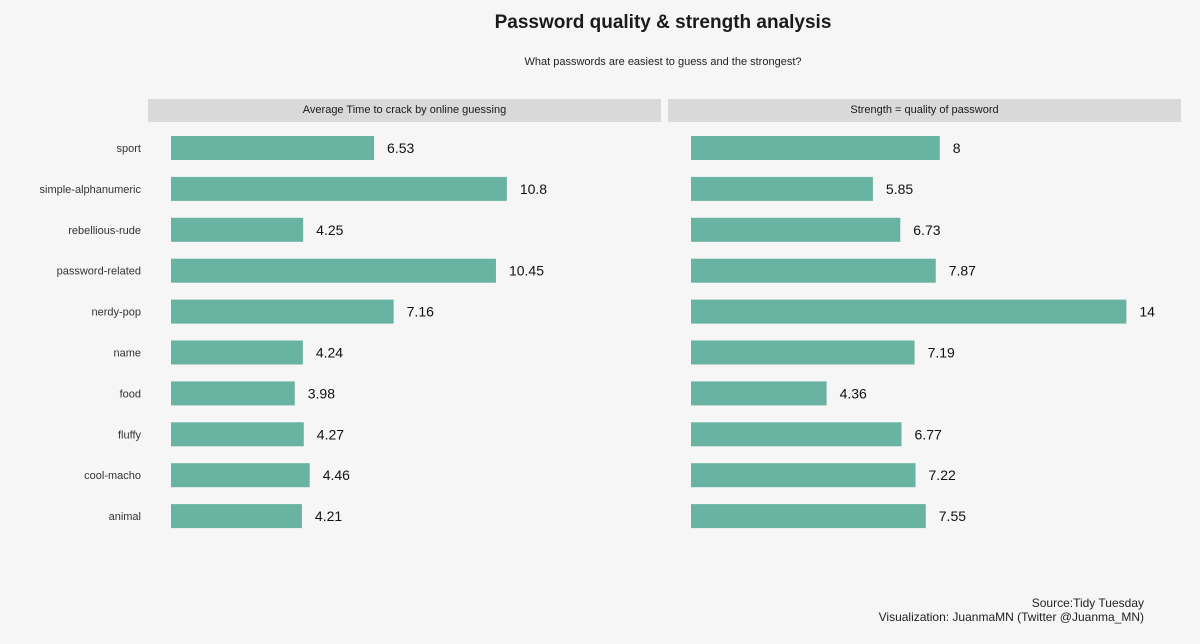  I want to click on data-label: 4.36, so click(853, 393).